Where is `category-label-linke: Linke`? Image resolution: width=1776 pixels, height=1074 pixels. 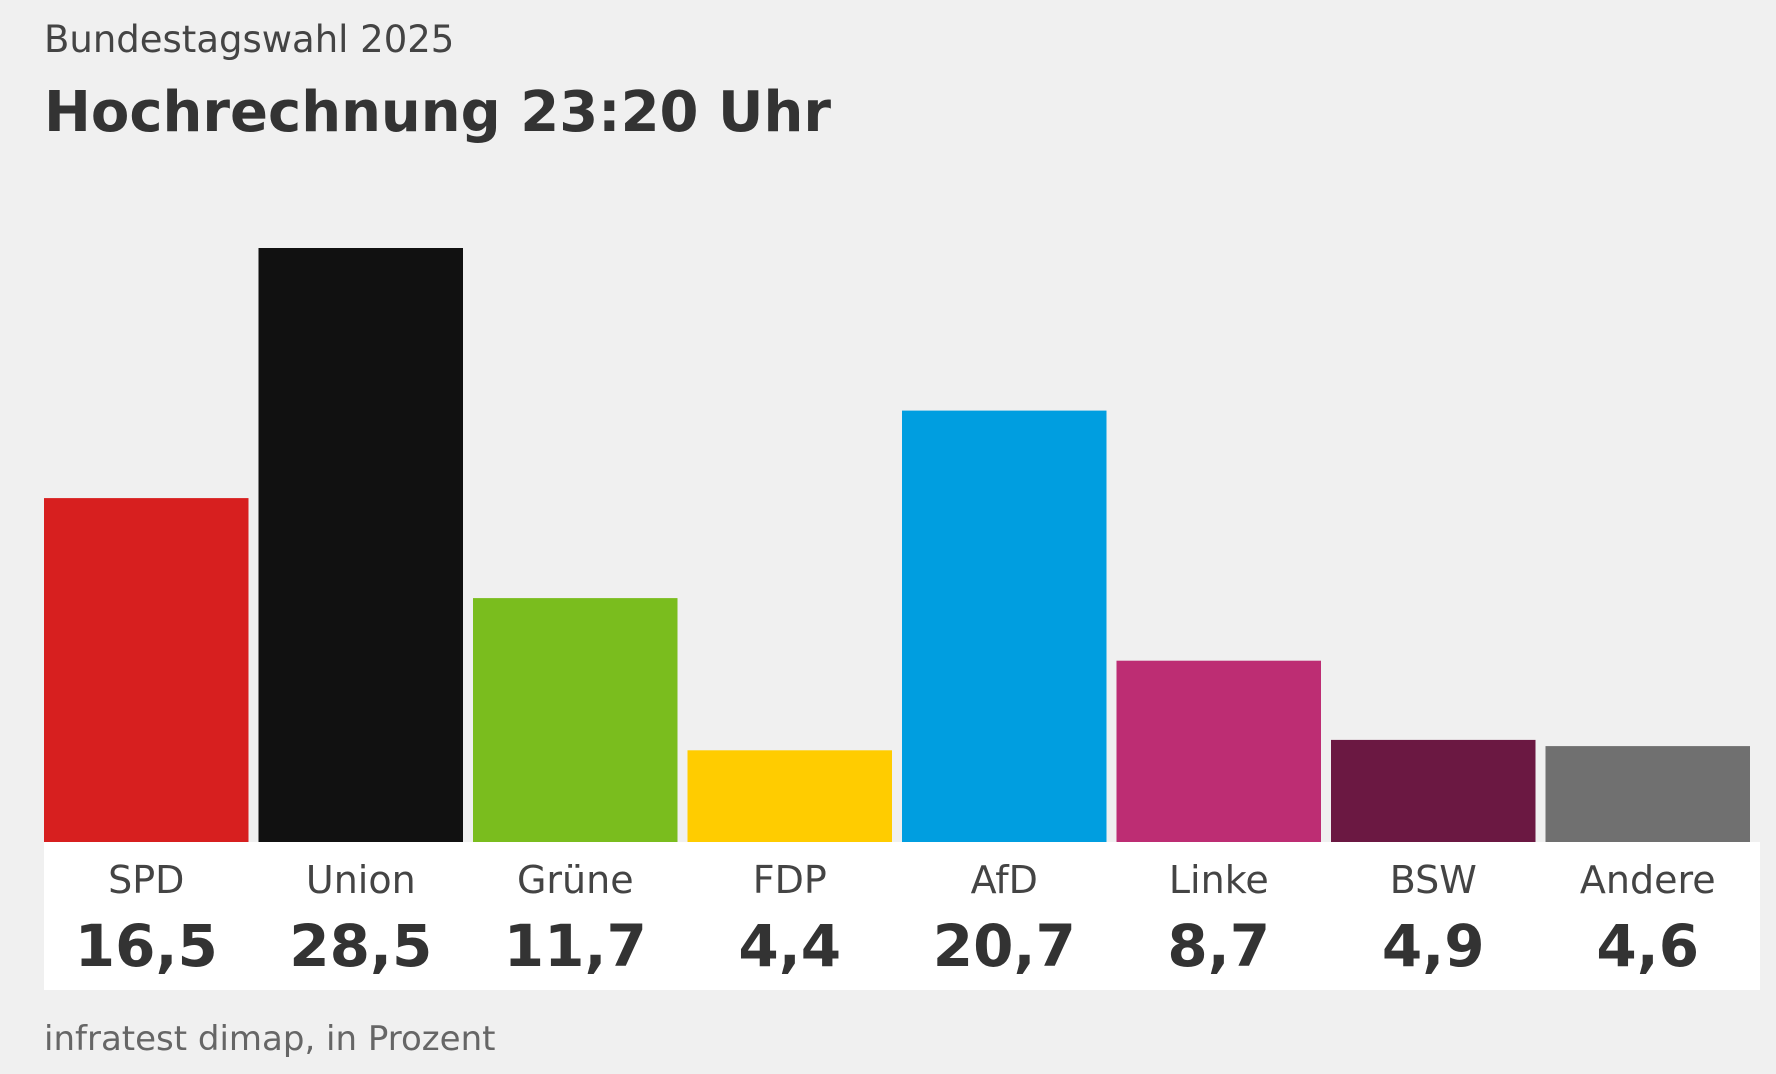 category-label-linke: Linke is located at coordinates (1219, 880).